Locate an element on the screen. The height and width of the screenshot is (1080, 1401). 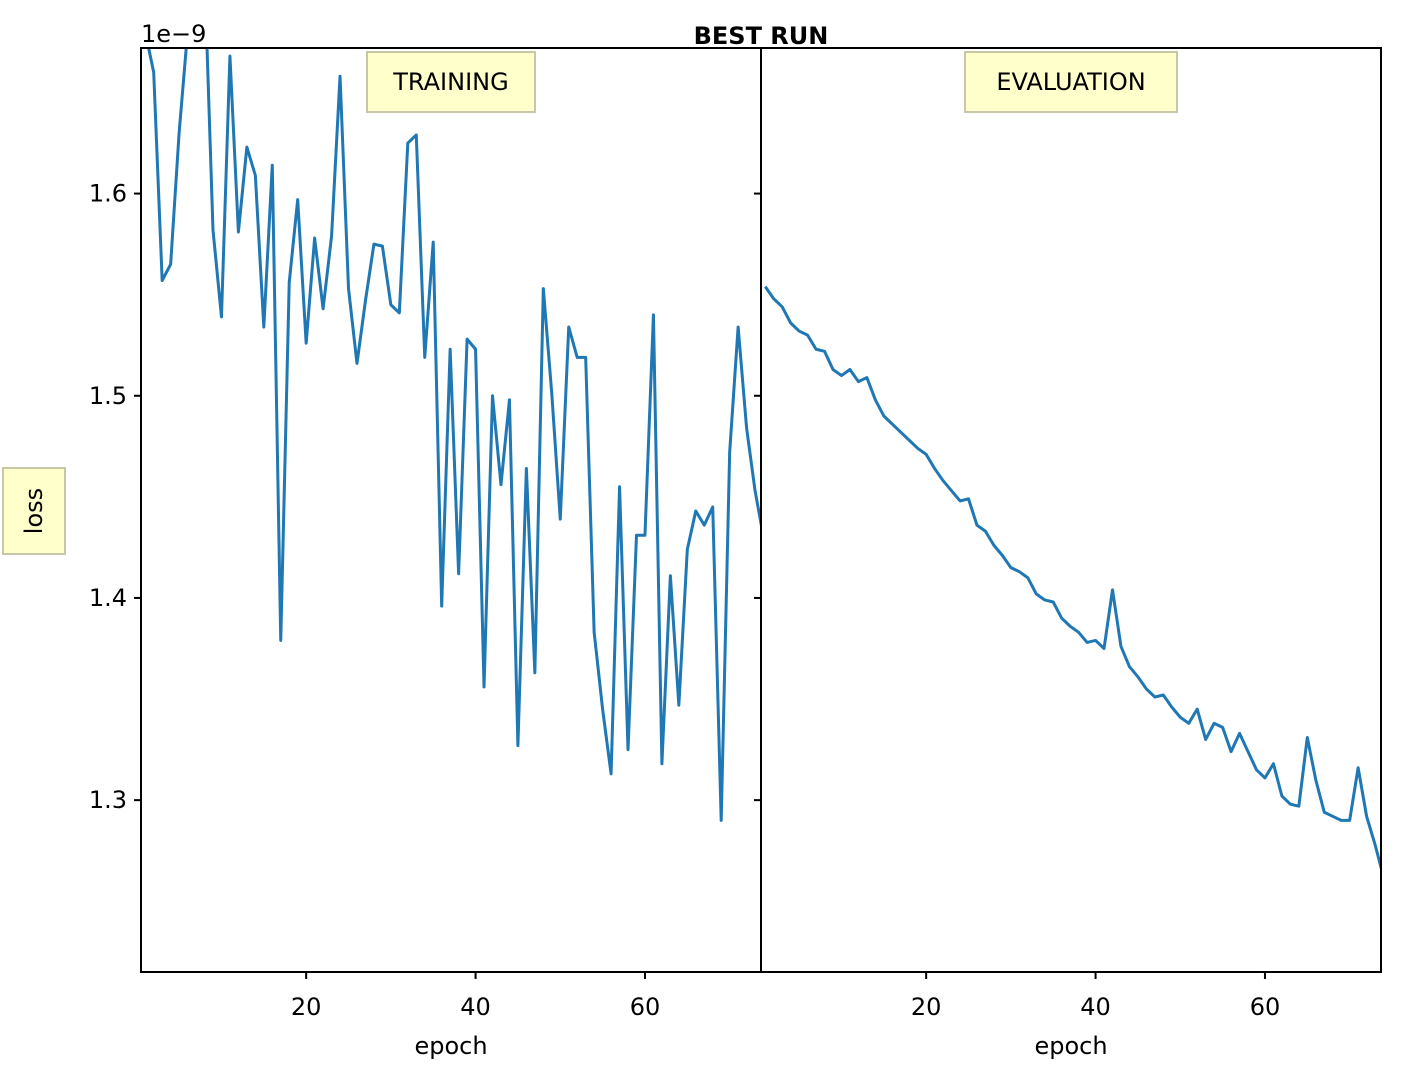
ylabel-badge-box is located at coordinates (34, 511).